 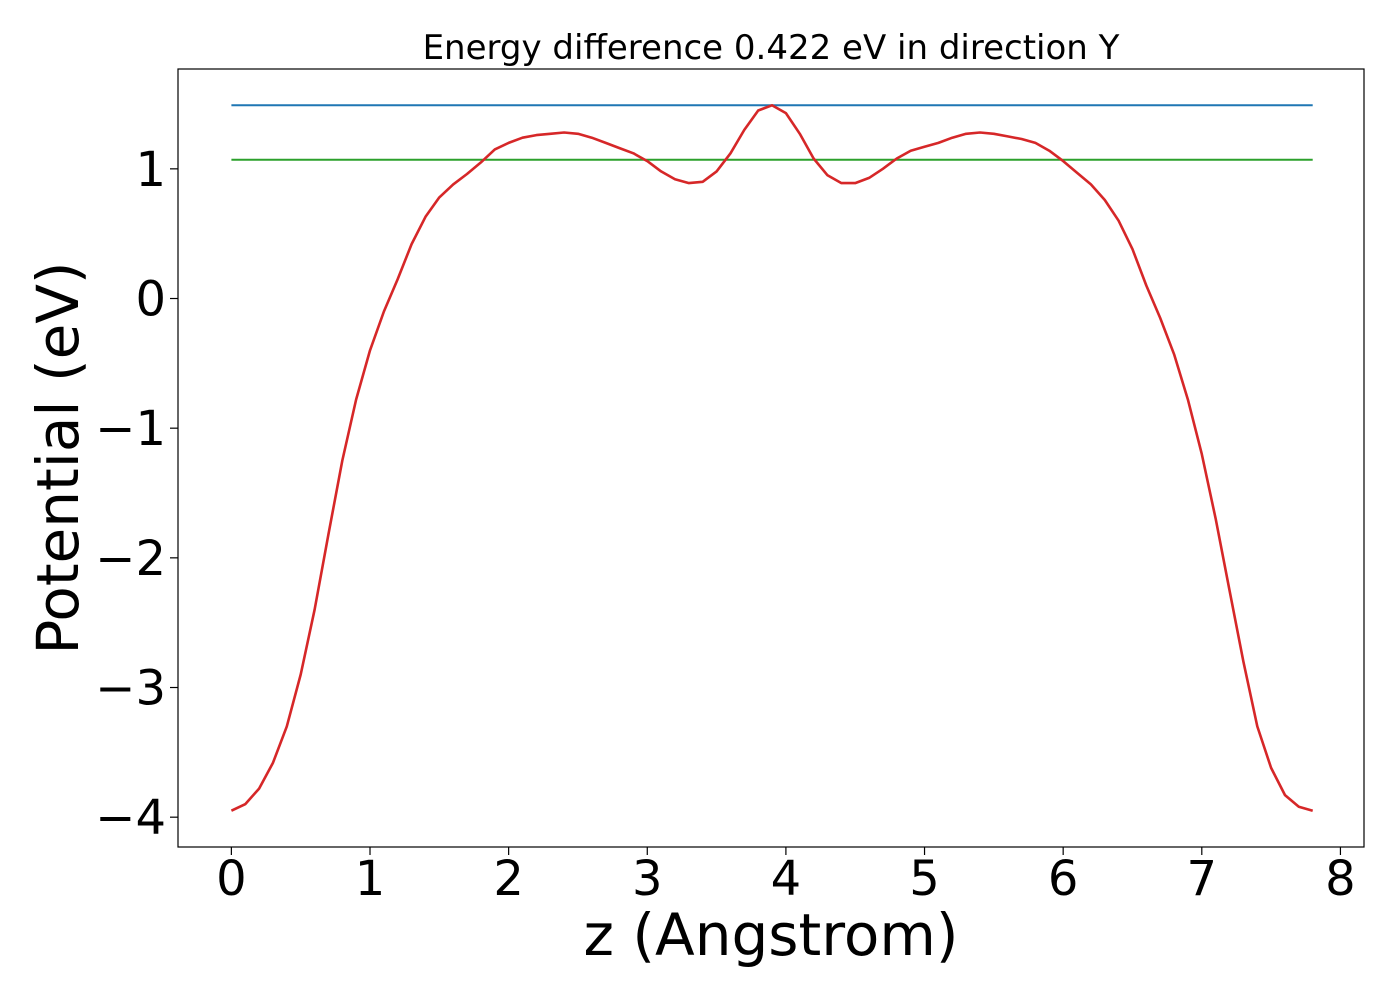 What do you see at coordinates (130, 429) in the screenshot?
I see `y-tick-label: −1` at bounding box center [130, 429].